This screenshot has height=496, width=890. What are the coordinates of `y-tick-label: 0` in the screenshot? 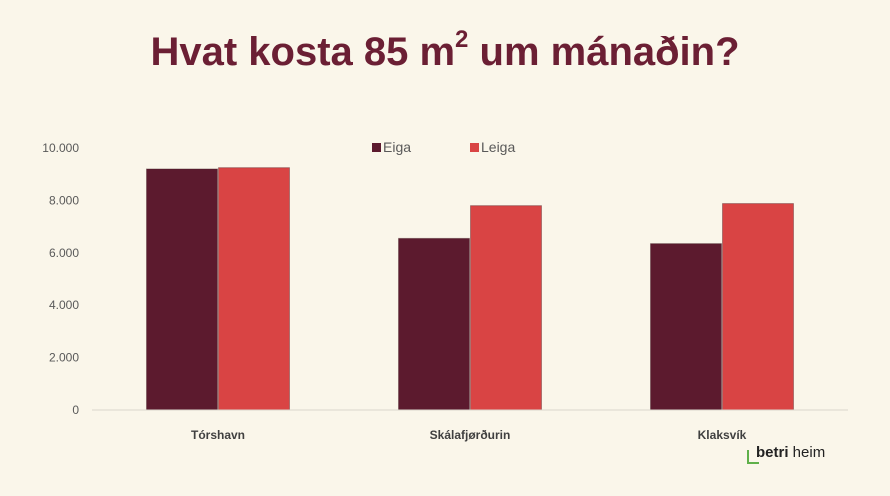 It's located at (75, 410).